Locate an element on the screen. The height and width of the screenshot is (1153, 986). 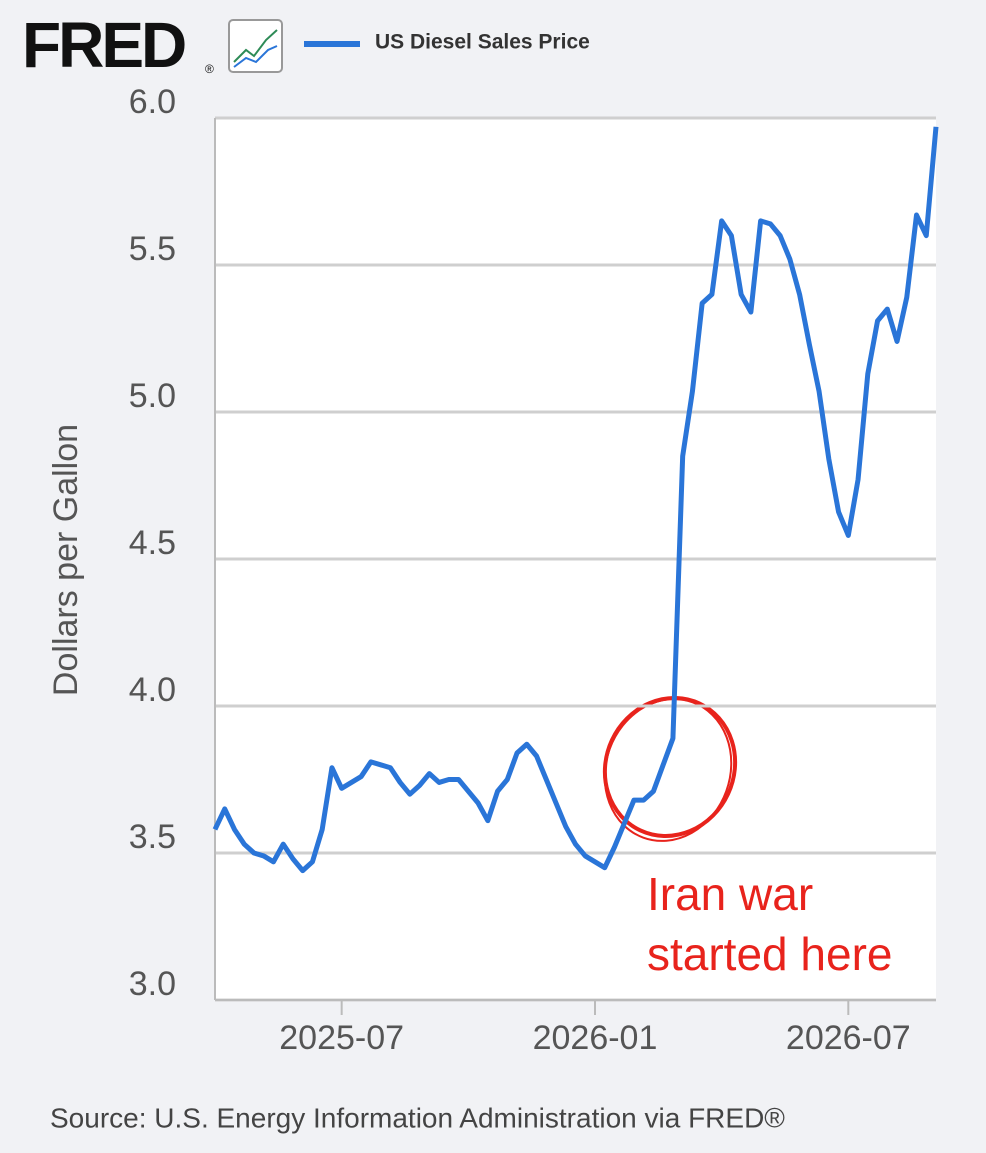
x-tick-label: 2026-07 is located at coordinates (848, 1038).